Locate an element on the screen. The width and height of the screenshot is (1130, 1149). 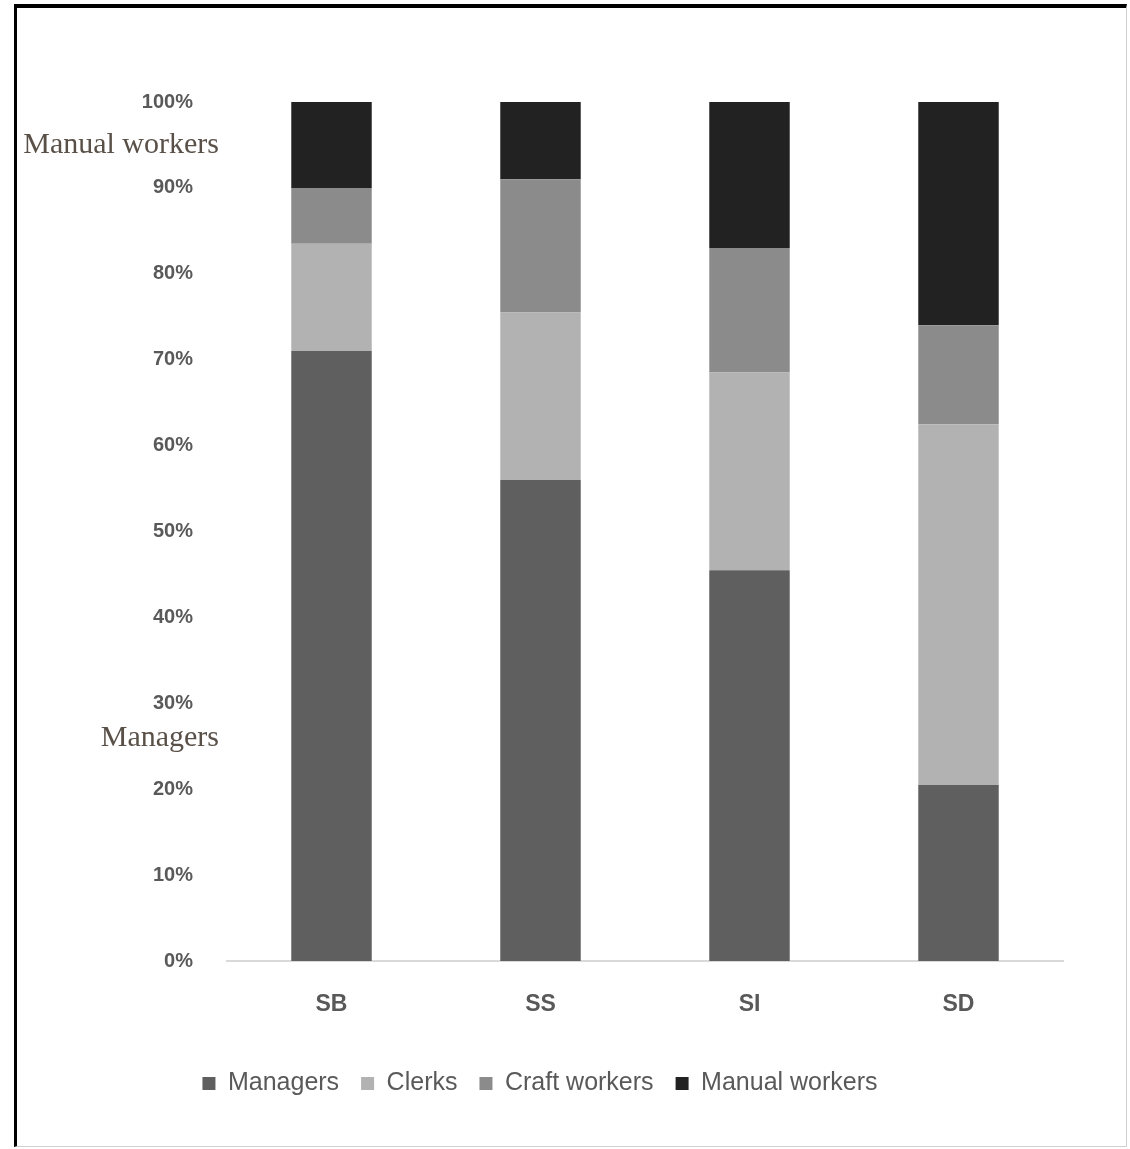
y-tick-label: 20% is located at coordinates (173, 787).